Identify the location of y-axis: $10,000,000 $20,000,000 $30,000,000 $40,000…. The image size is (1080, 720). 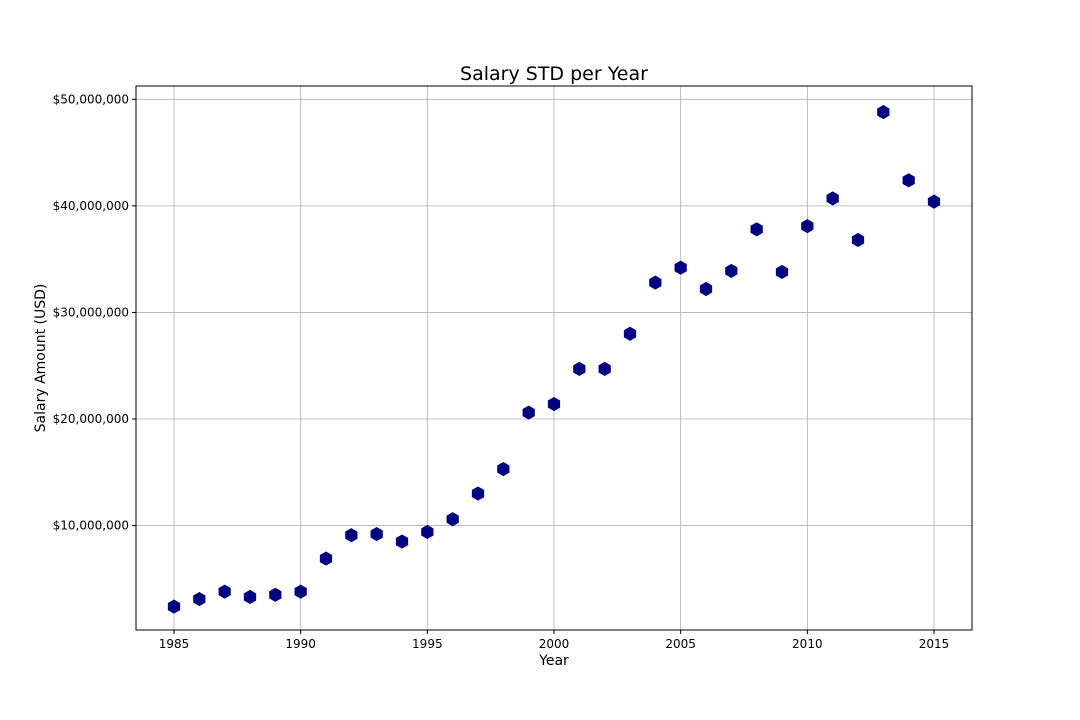
(94, 312).